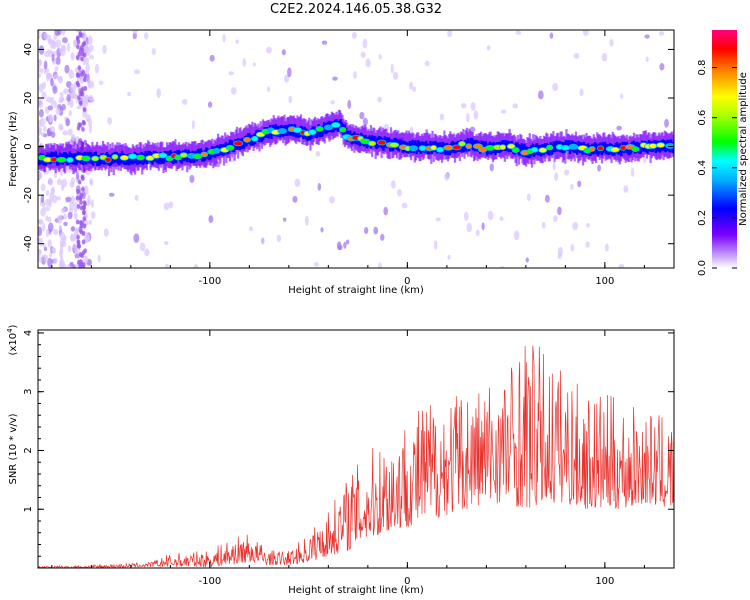 The width and height of the screenshot is (750, 600). What do you see at coordinates (356, 290) in the screenshot?
I see `spectrogram-x-axis-label: Height of straight line (km)` at bounding box center [356, 290].